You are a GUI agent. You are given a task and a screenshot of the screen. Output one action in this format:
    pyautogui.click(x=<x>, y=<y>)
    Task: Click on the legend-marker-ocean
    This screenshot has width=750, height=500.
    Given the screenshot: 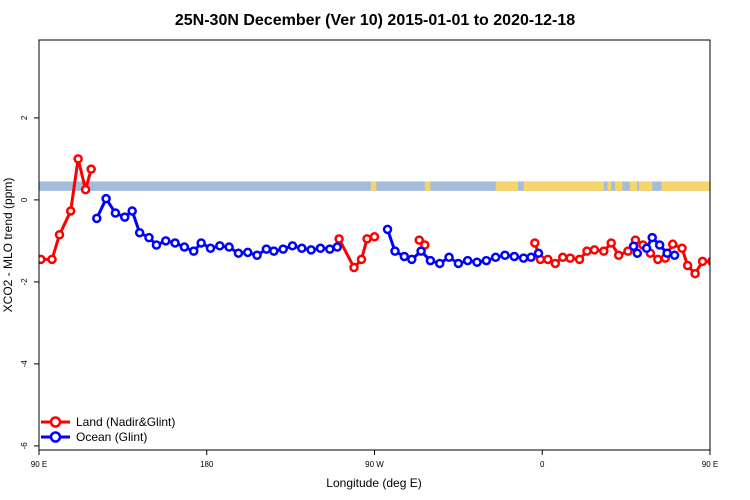 What is the action you would take?
    pyautogui.click(x=55, y=437)
    